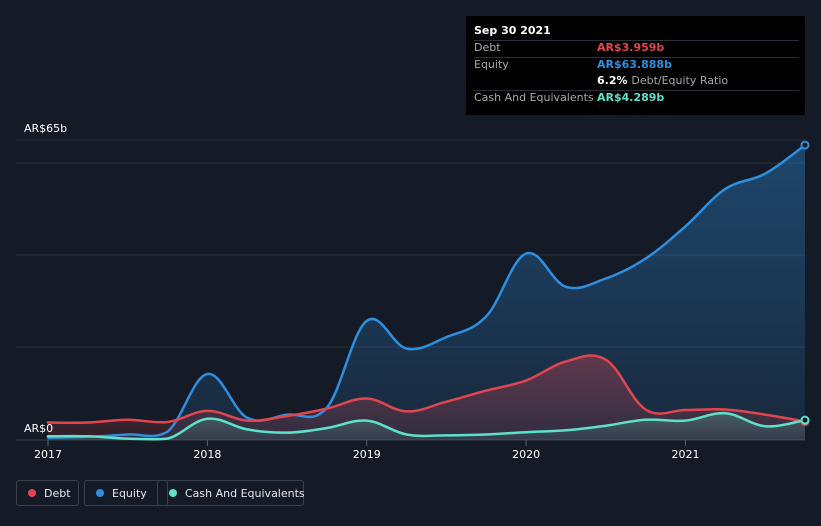 This screenshot has width=821, height=526. I want to click on x-tick-label: 2021, so click(685, 454).